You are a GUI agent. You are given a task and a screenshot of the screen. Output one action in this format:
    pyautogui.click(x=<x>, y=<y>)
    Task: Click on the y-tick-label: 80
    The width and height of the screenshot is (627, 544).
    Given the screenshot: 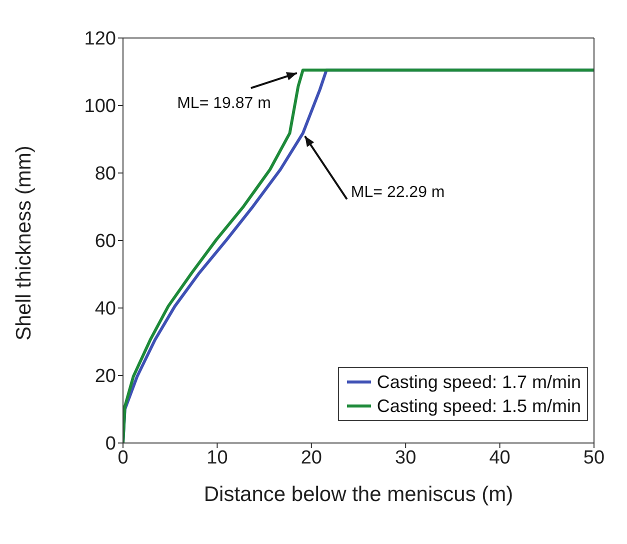 What is the action you would take?
    pyautogui.click(x=105, y=174)
    